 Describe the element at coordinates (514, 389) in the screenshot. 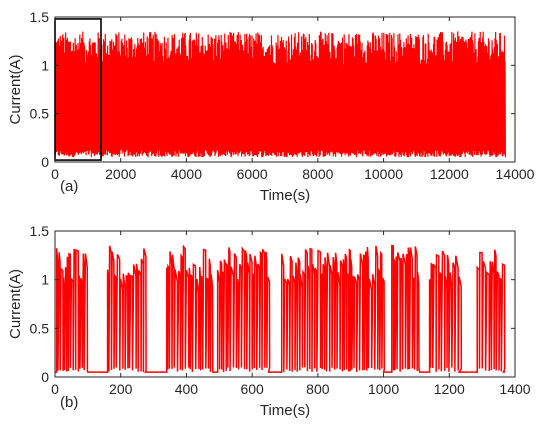

I see `x-tick-label: 1400` at that location.